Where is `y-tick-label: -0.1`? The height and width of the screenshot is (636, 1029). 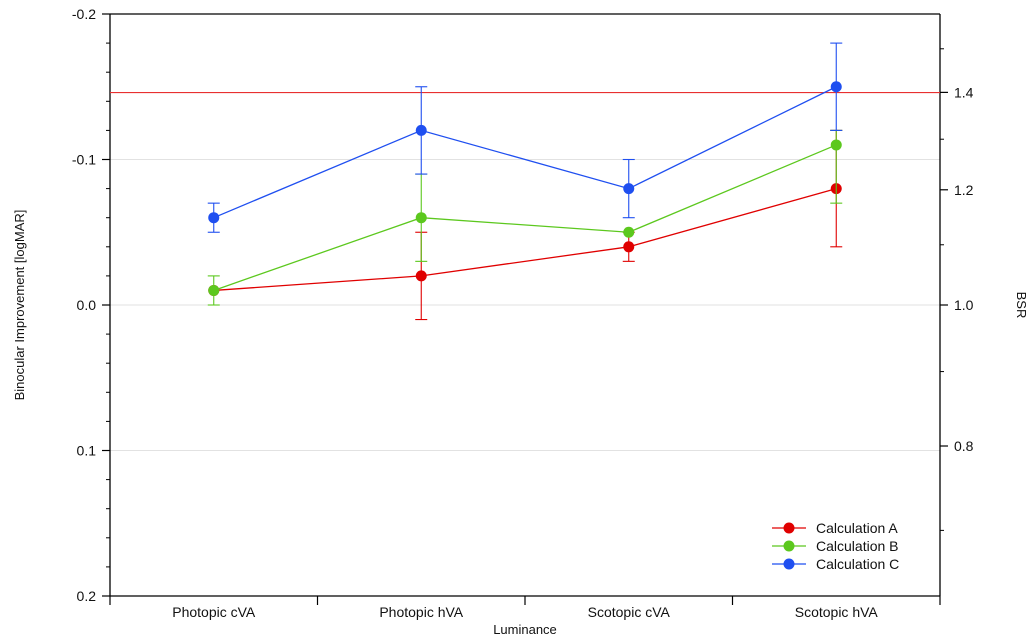
y-tick-label: -0.1 is located at coordinates (84, 160).